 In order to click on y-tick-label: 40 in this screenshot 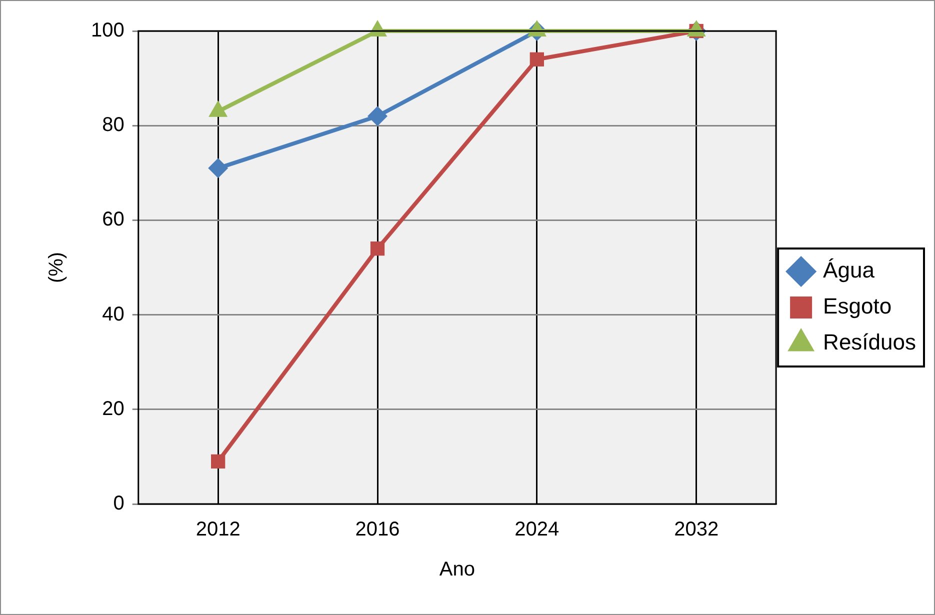, I will do `click(113, 314)`.